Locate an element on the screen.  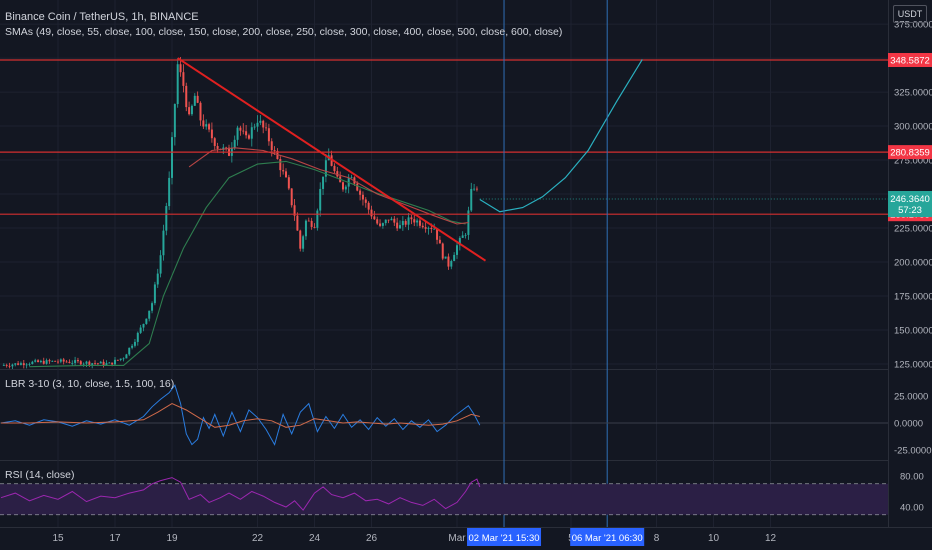
x-tick-label: 26 is located at coordinates (372, 538).